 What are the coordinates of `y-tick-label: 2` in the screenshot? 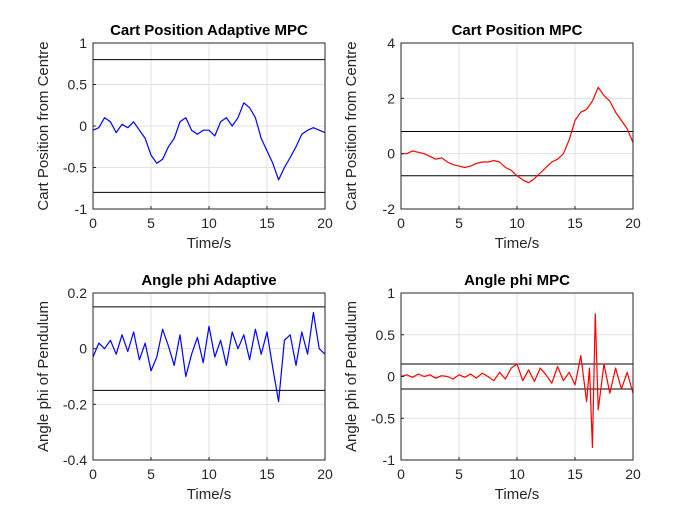 It's located at (391, 98).